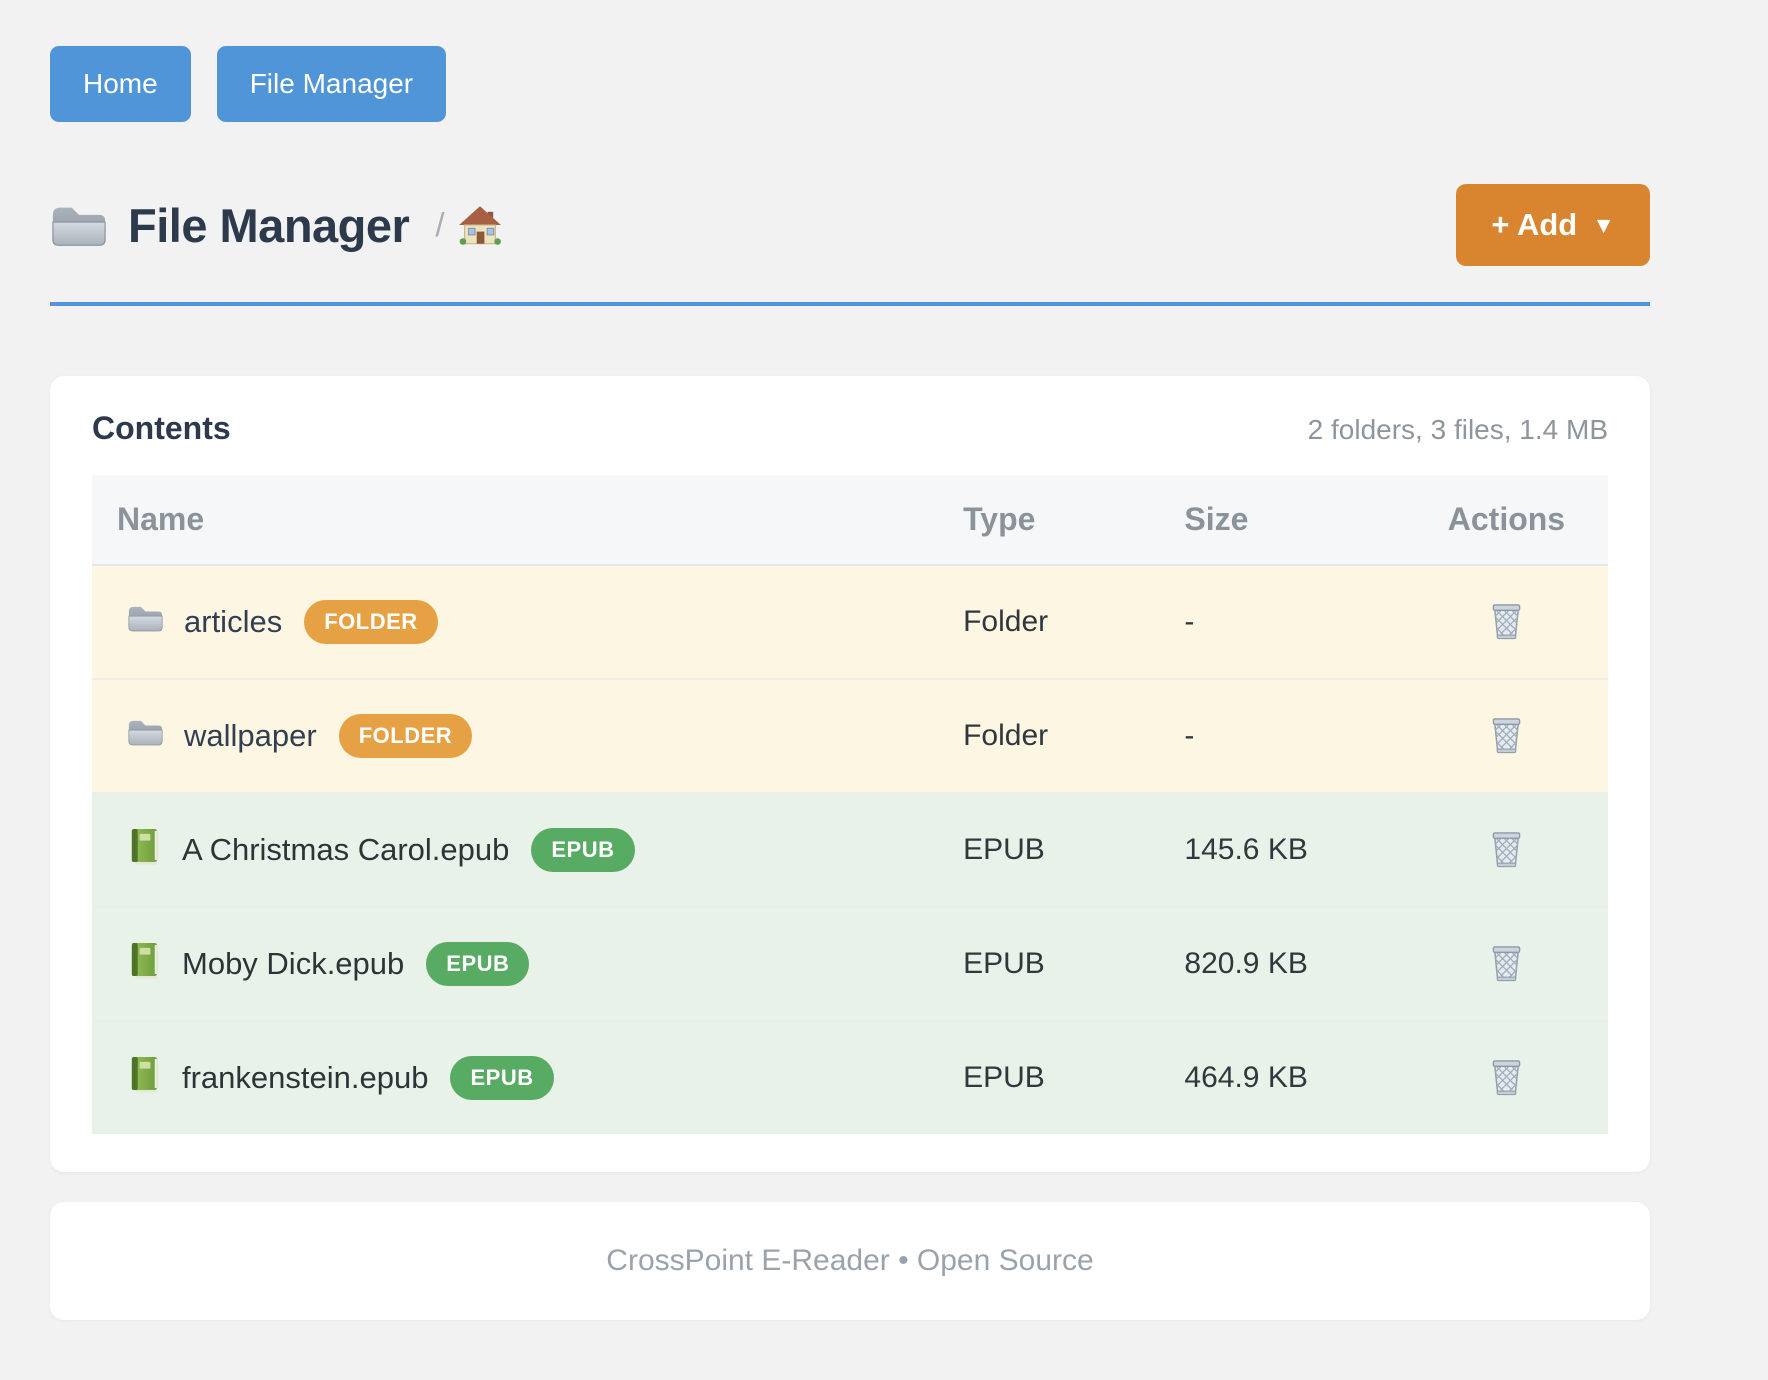 Image resolution: width=1768 pixels, height=1380 pixels. I want to click on column-header-actions: Actions, so click(1506, 520).